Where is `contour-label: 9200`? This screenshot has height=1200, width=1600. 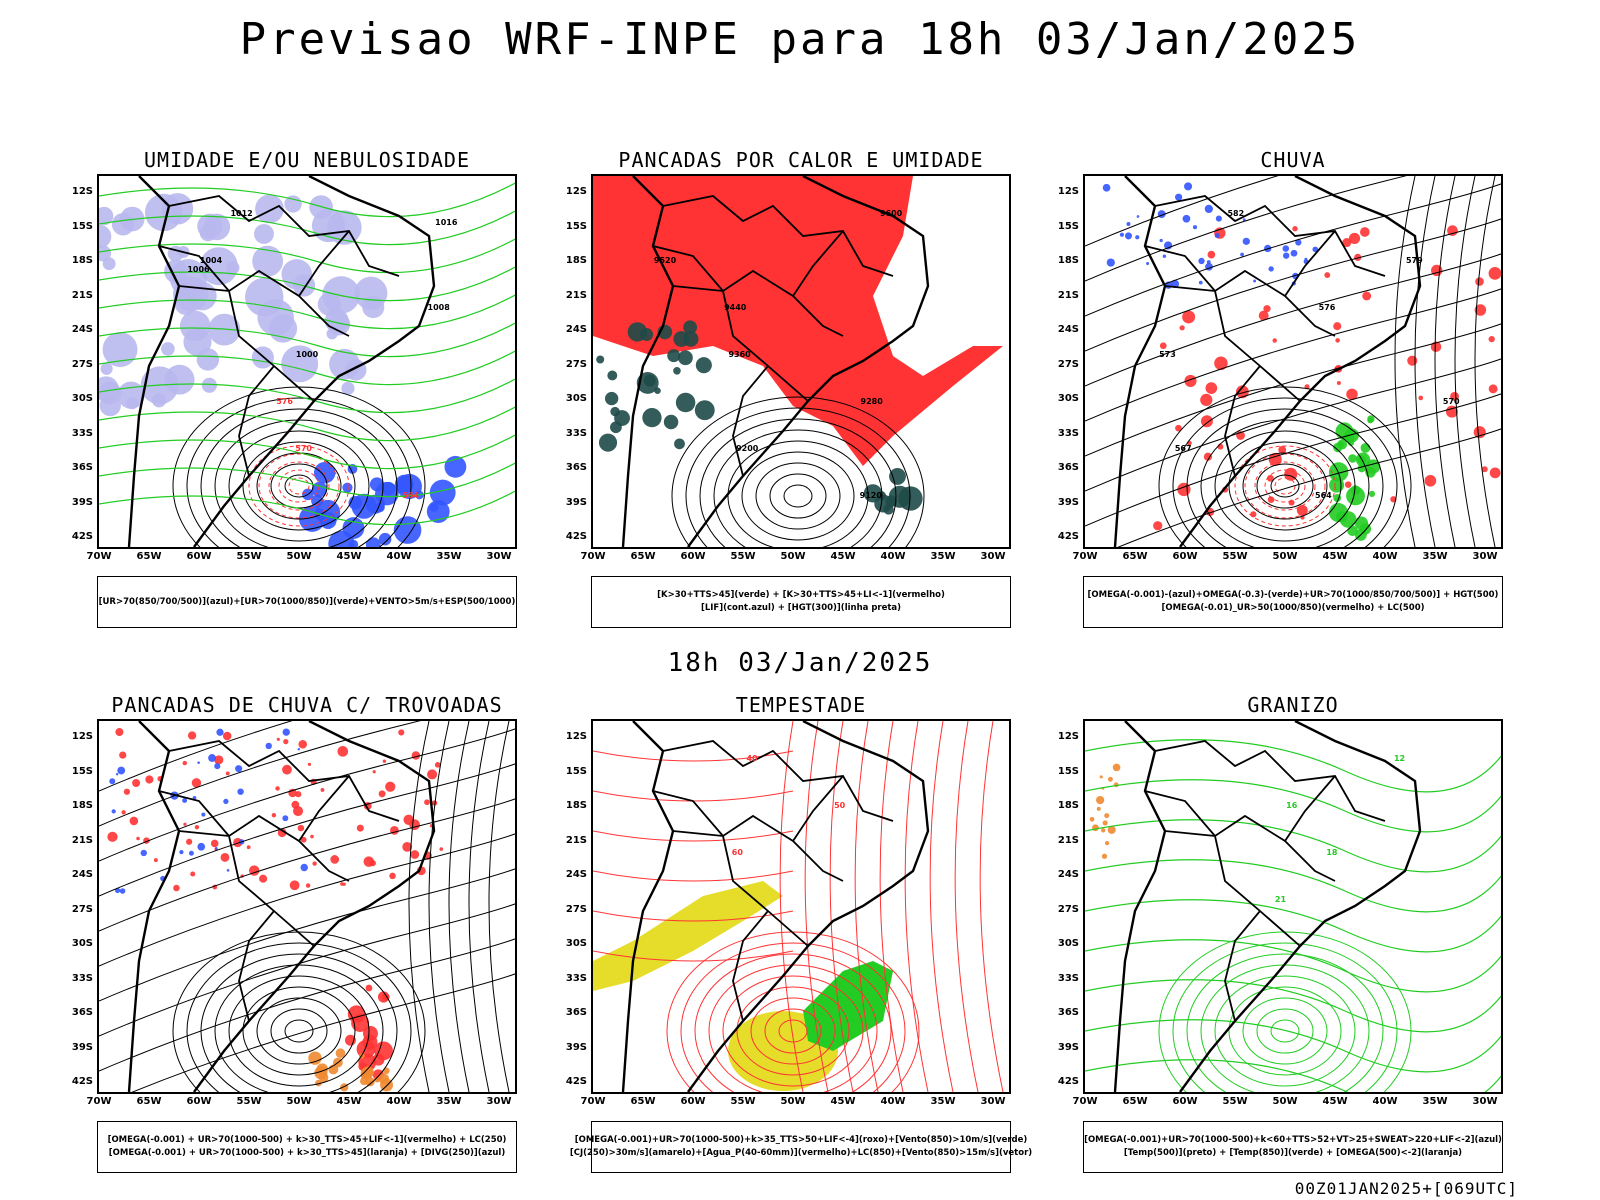
contour-label: 9200 is located at coordinates (747, 448).